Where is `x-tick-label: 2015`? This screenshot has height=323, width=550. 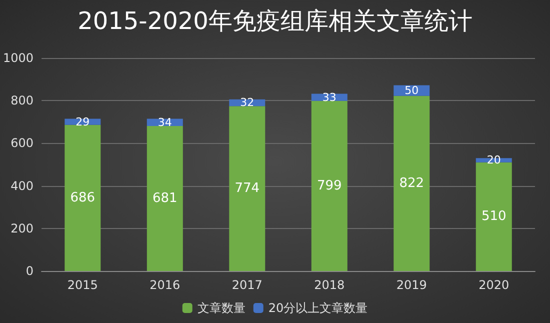 x-tick-label: 2015 is located at coordinates (82, 285).